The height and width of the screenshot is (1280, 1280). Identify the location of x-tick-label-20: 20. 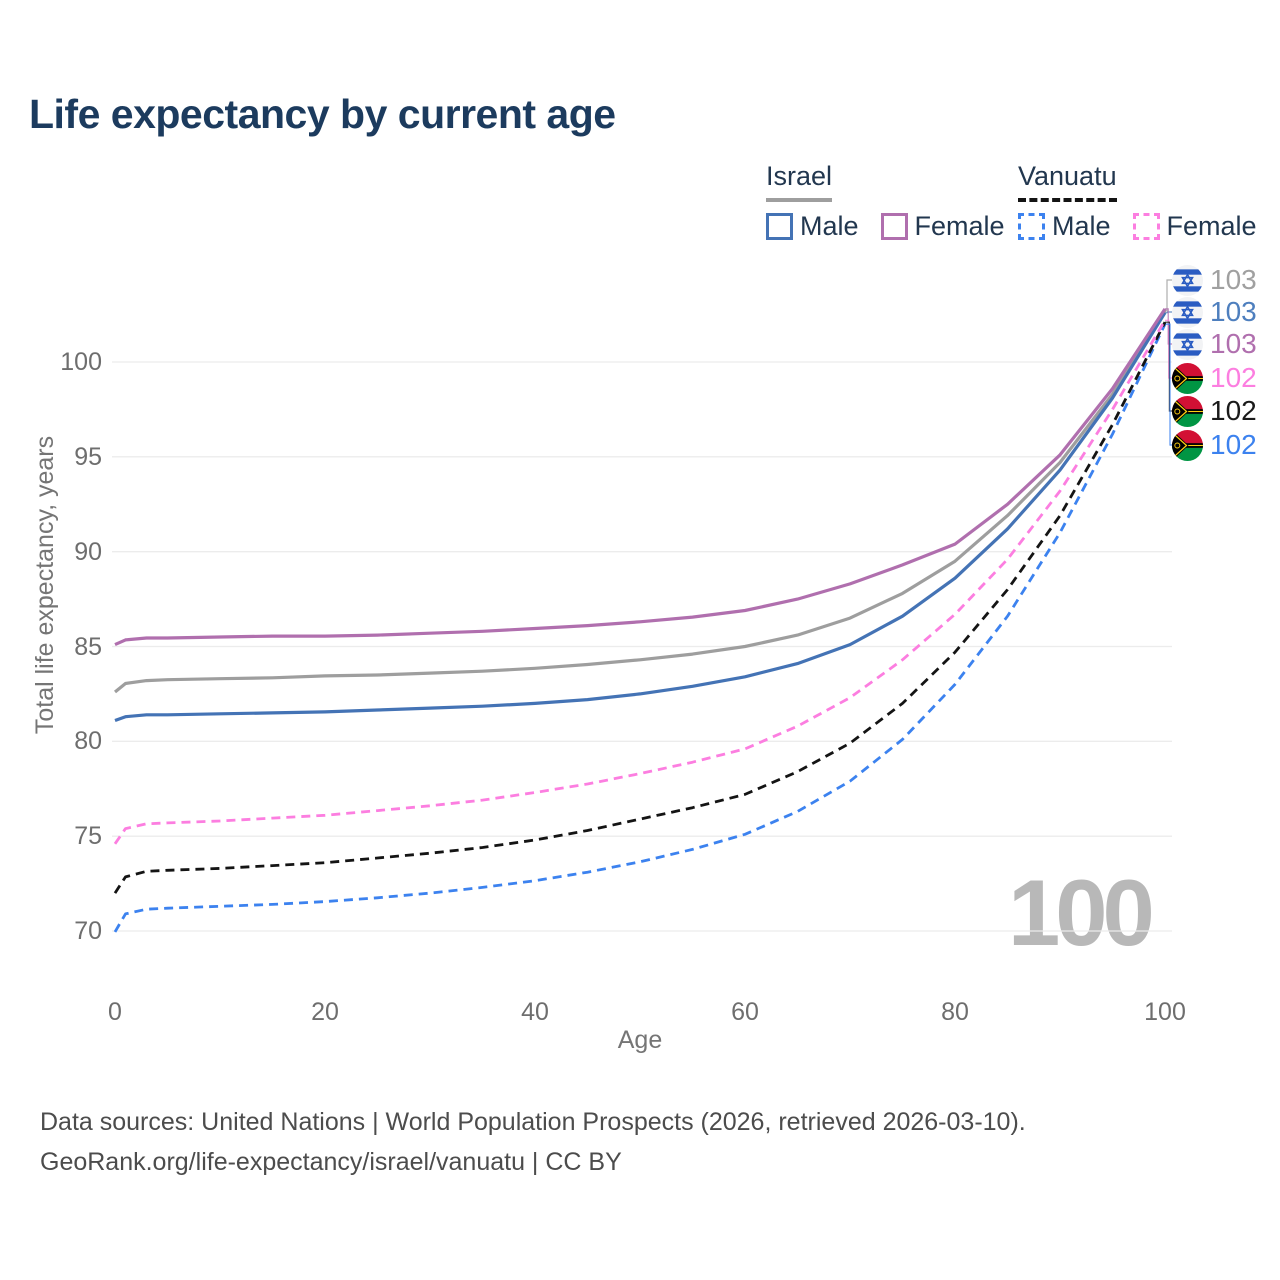
(325, 1012).